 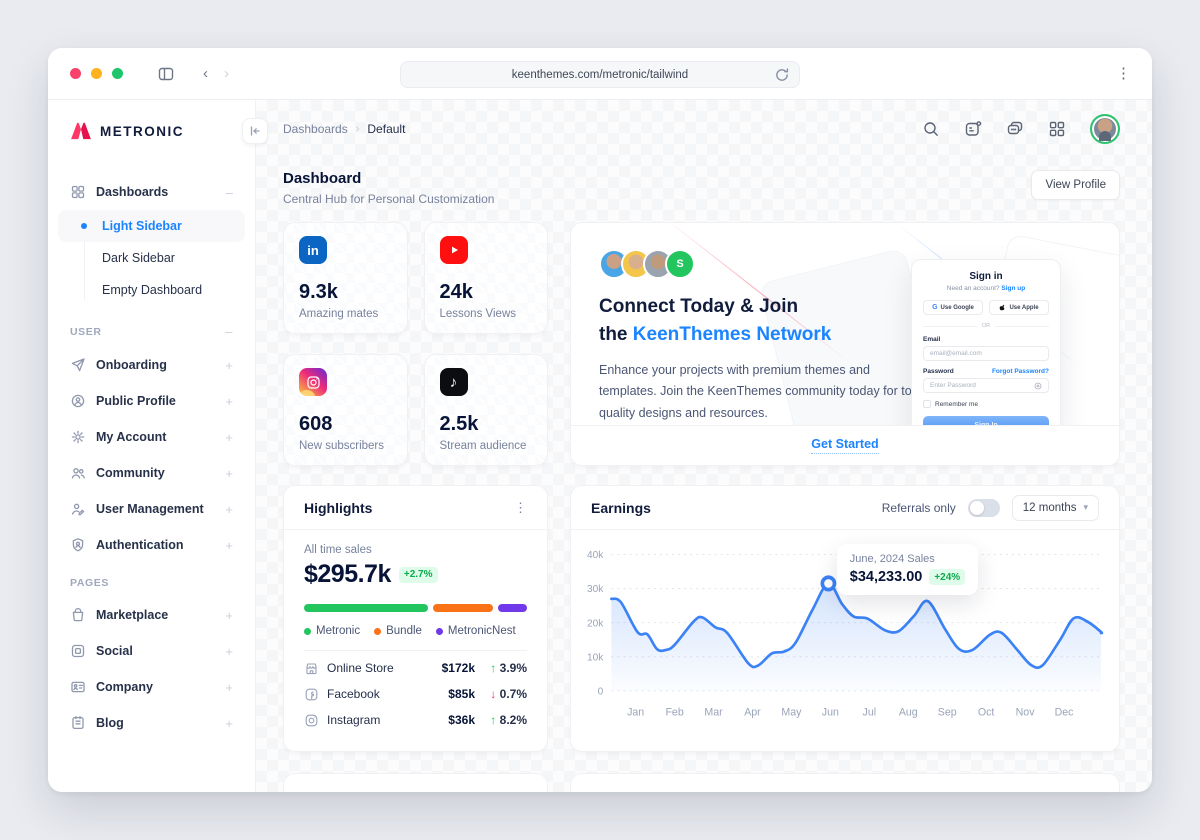 What do you see at coordinates (986, 385) in the screenshot?
I see `password-field: Enter Password` at bounding box center [986, 385].